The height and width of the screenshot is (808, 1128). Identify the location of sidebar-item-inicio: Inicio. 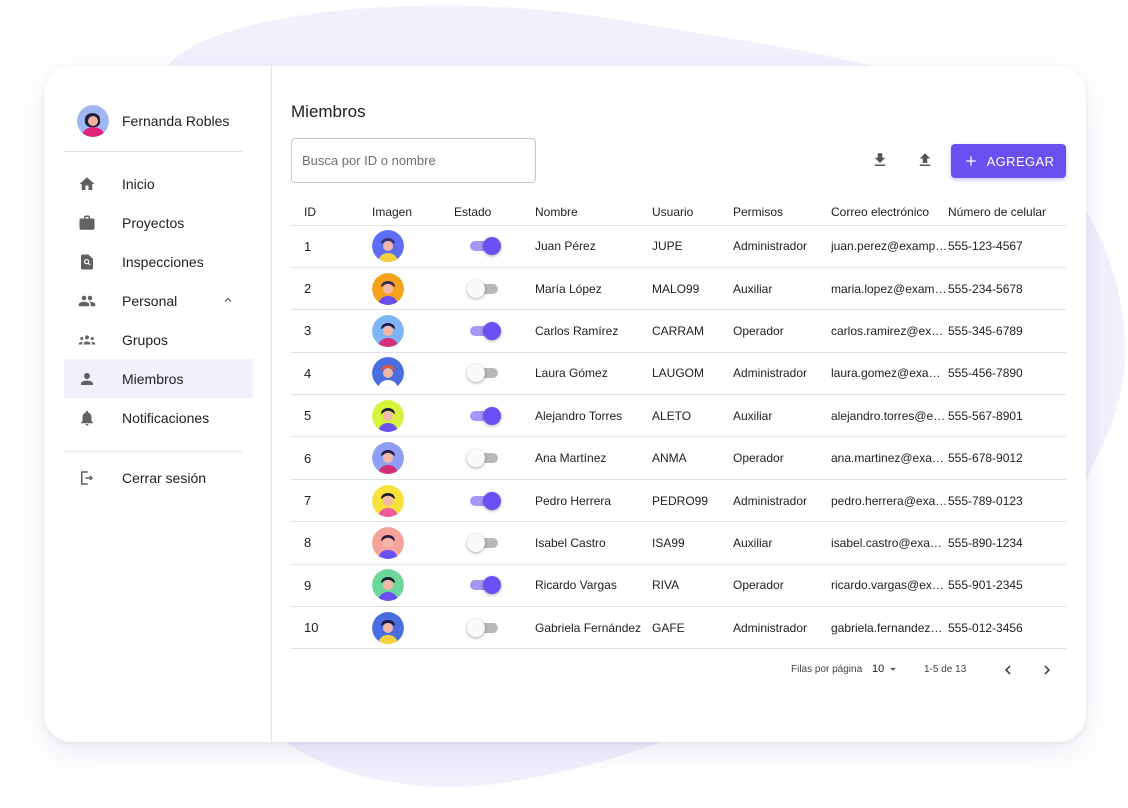
(158, 183).